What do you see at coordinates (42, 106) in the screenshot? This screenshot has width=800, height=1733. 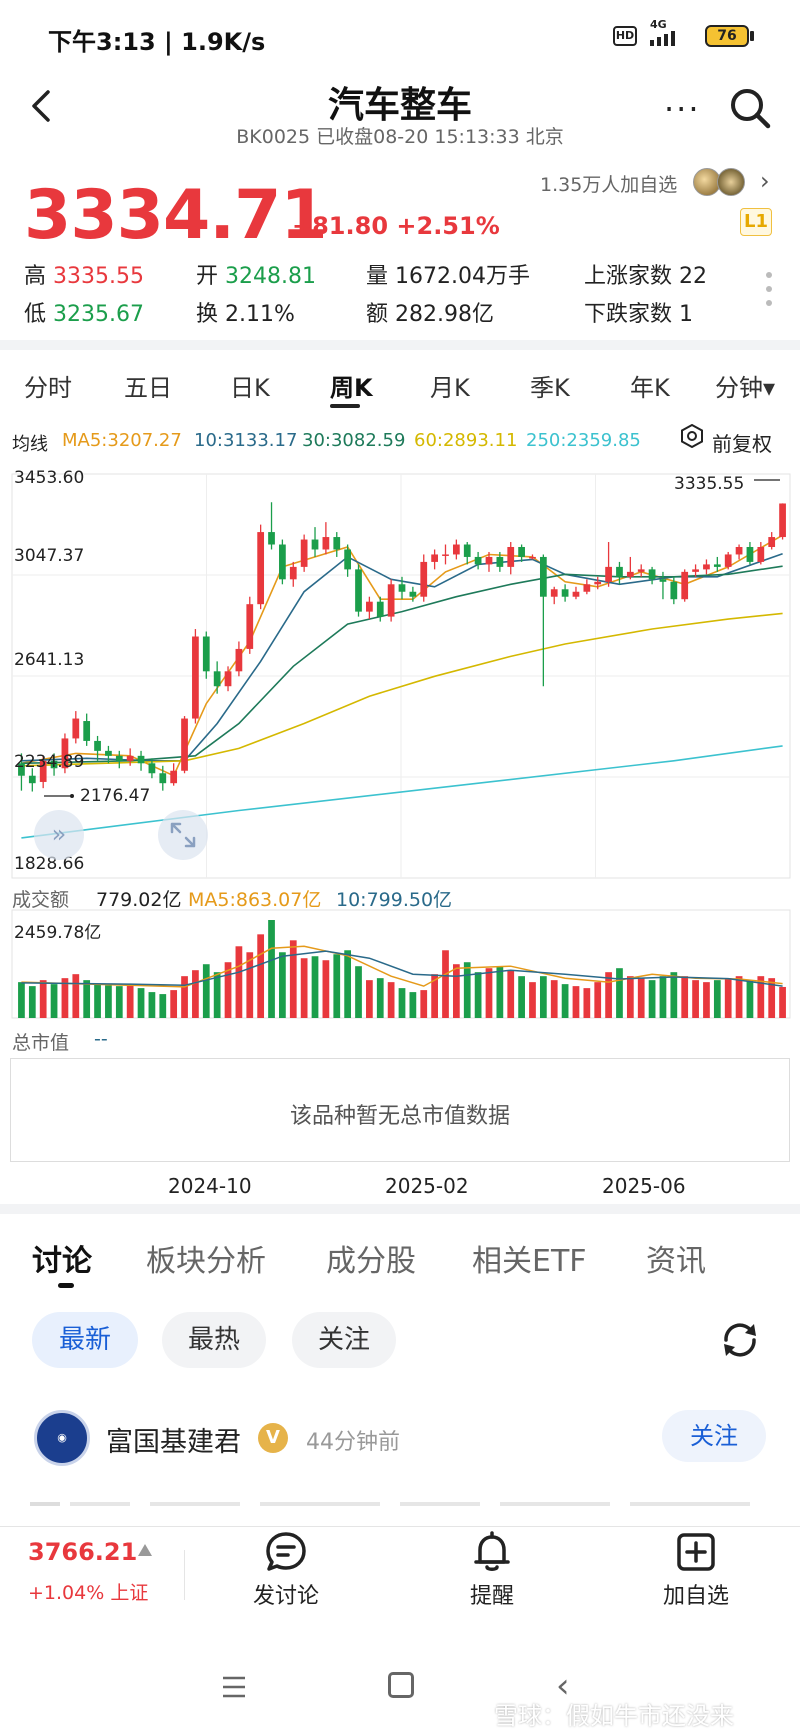 I see `back-arrow-icon` at bounding box center [42, 106].